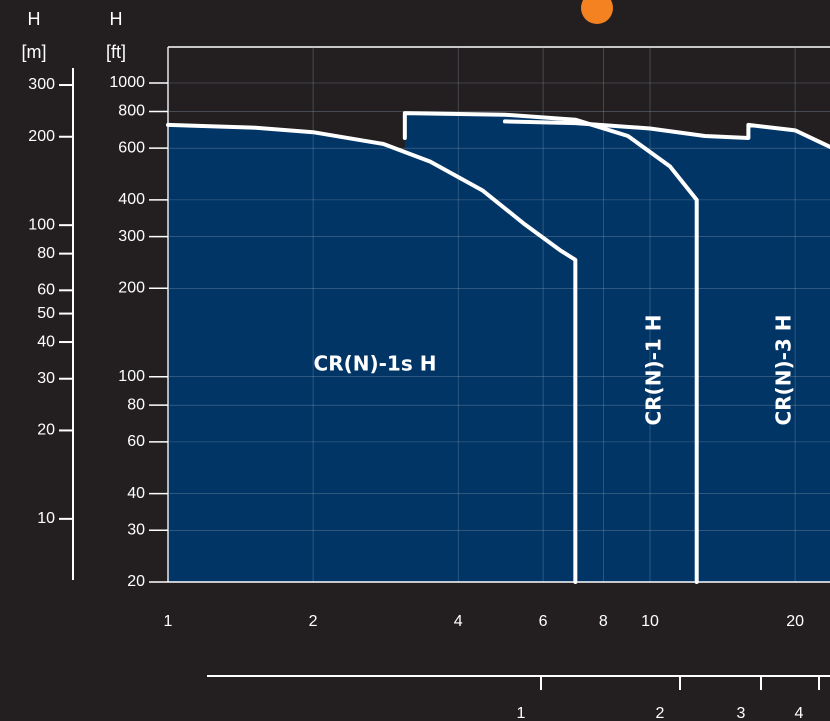  I want to click on axis-m-tick-label-9: 10, so click(46, 518).